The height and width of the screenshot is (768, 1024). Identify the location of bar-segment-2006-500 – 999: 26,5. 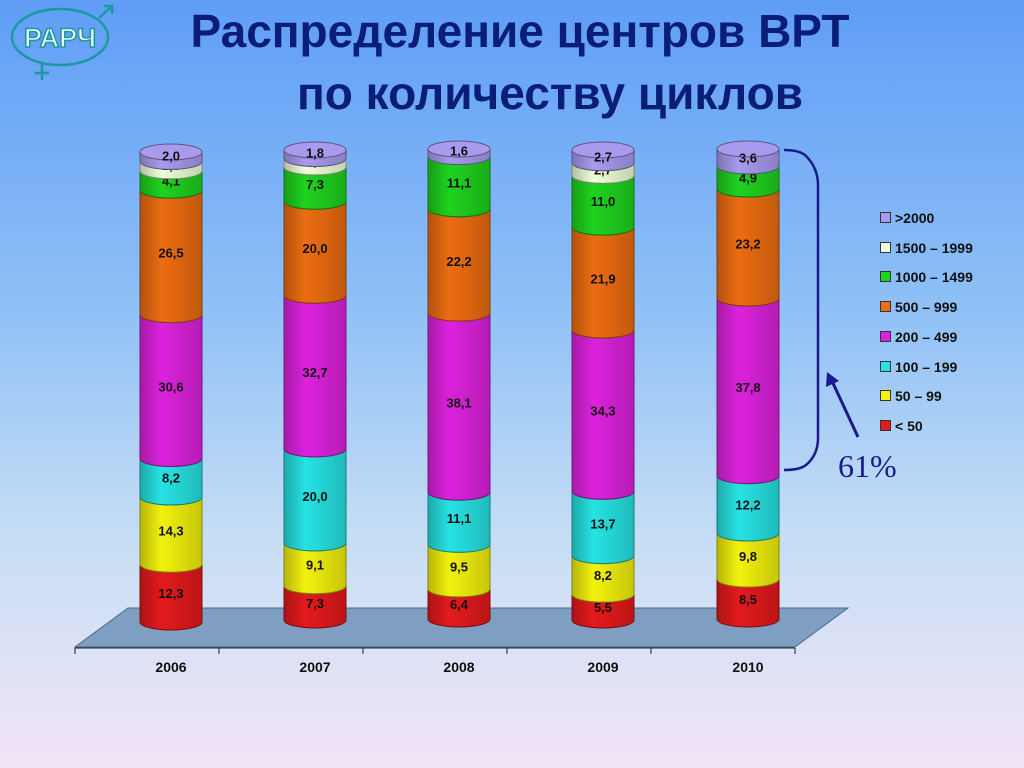
(171, 252).